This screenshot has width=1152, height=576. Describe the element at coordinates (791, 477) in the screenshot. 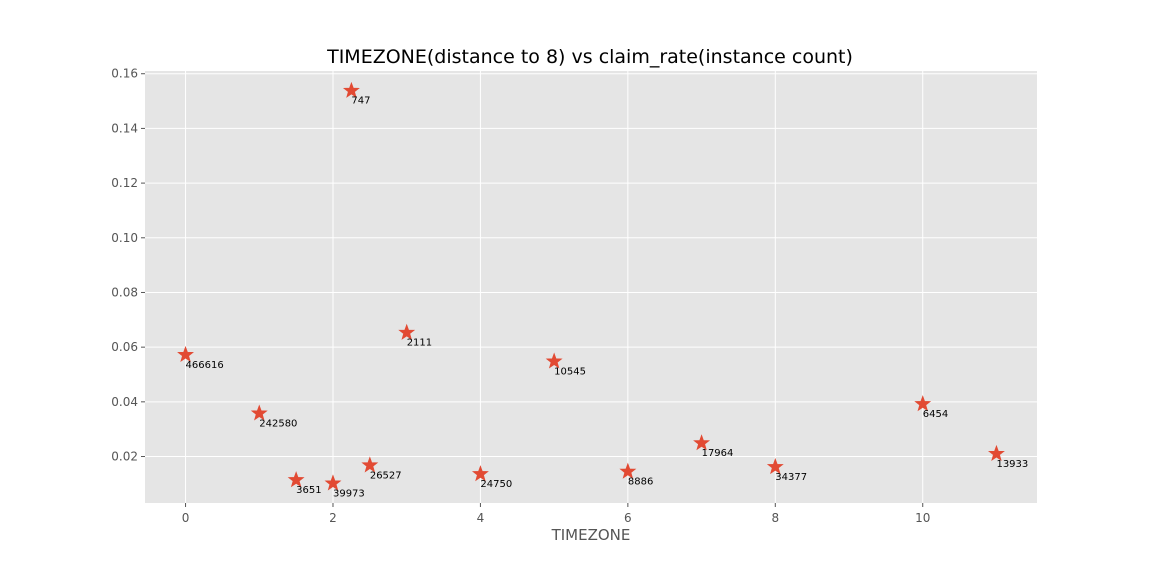

I see `point-label: 34377` at that location.